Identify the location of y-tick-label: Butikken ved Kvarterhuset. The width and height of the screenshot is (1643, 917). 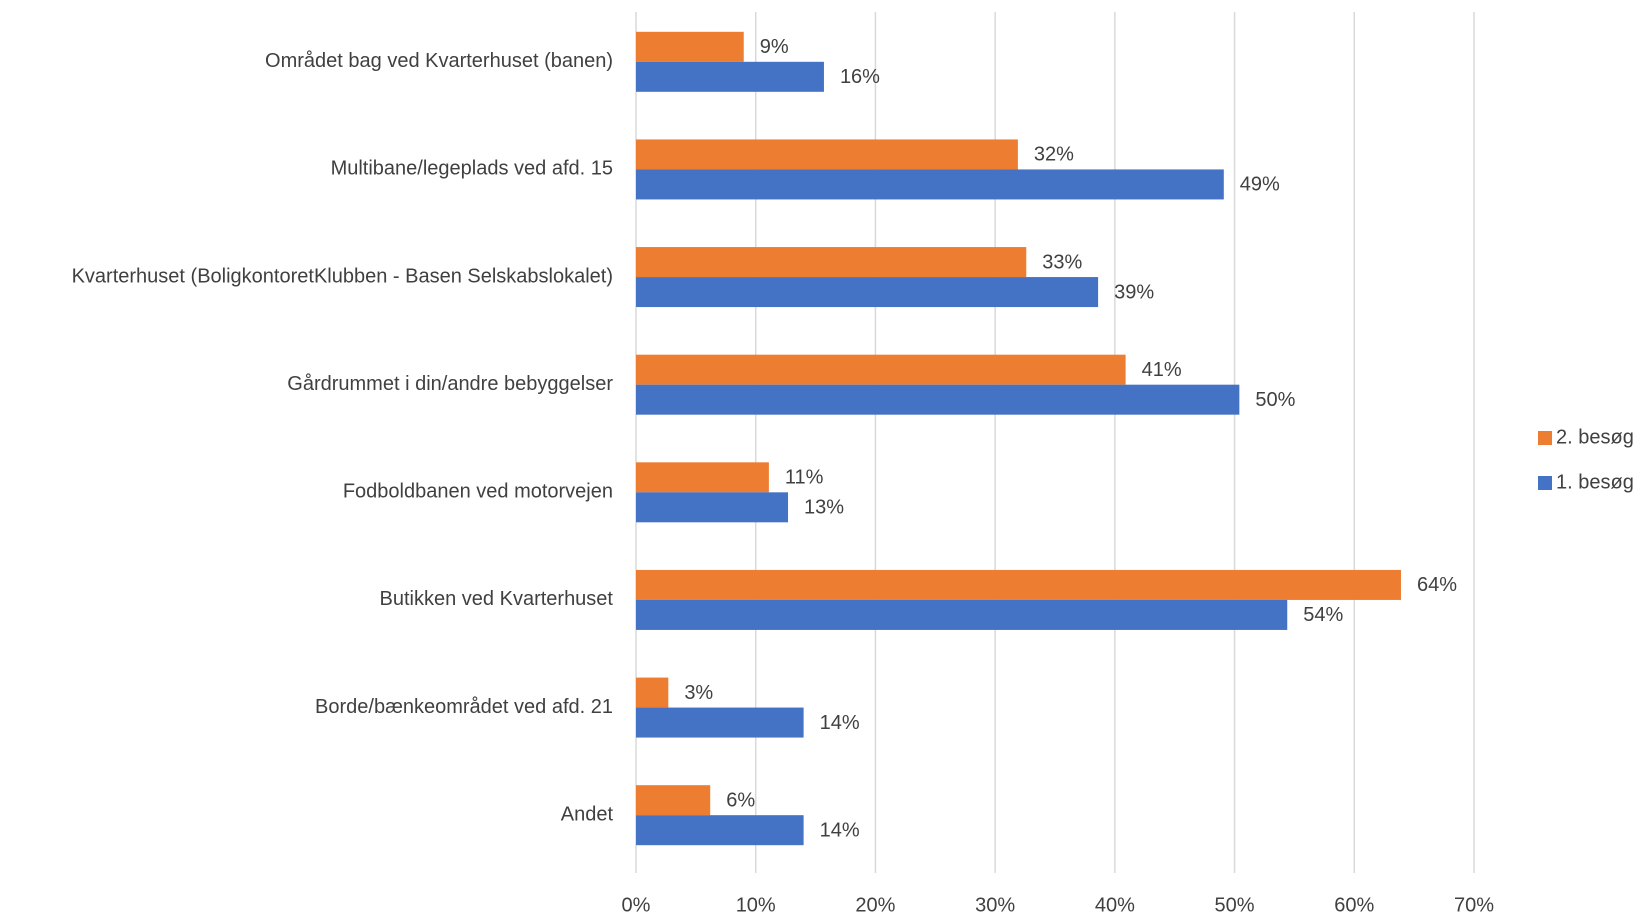
(497, 599).